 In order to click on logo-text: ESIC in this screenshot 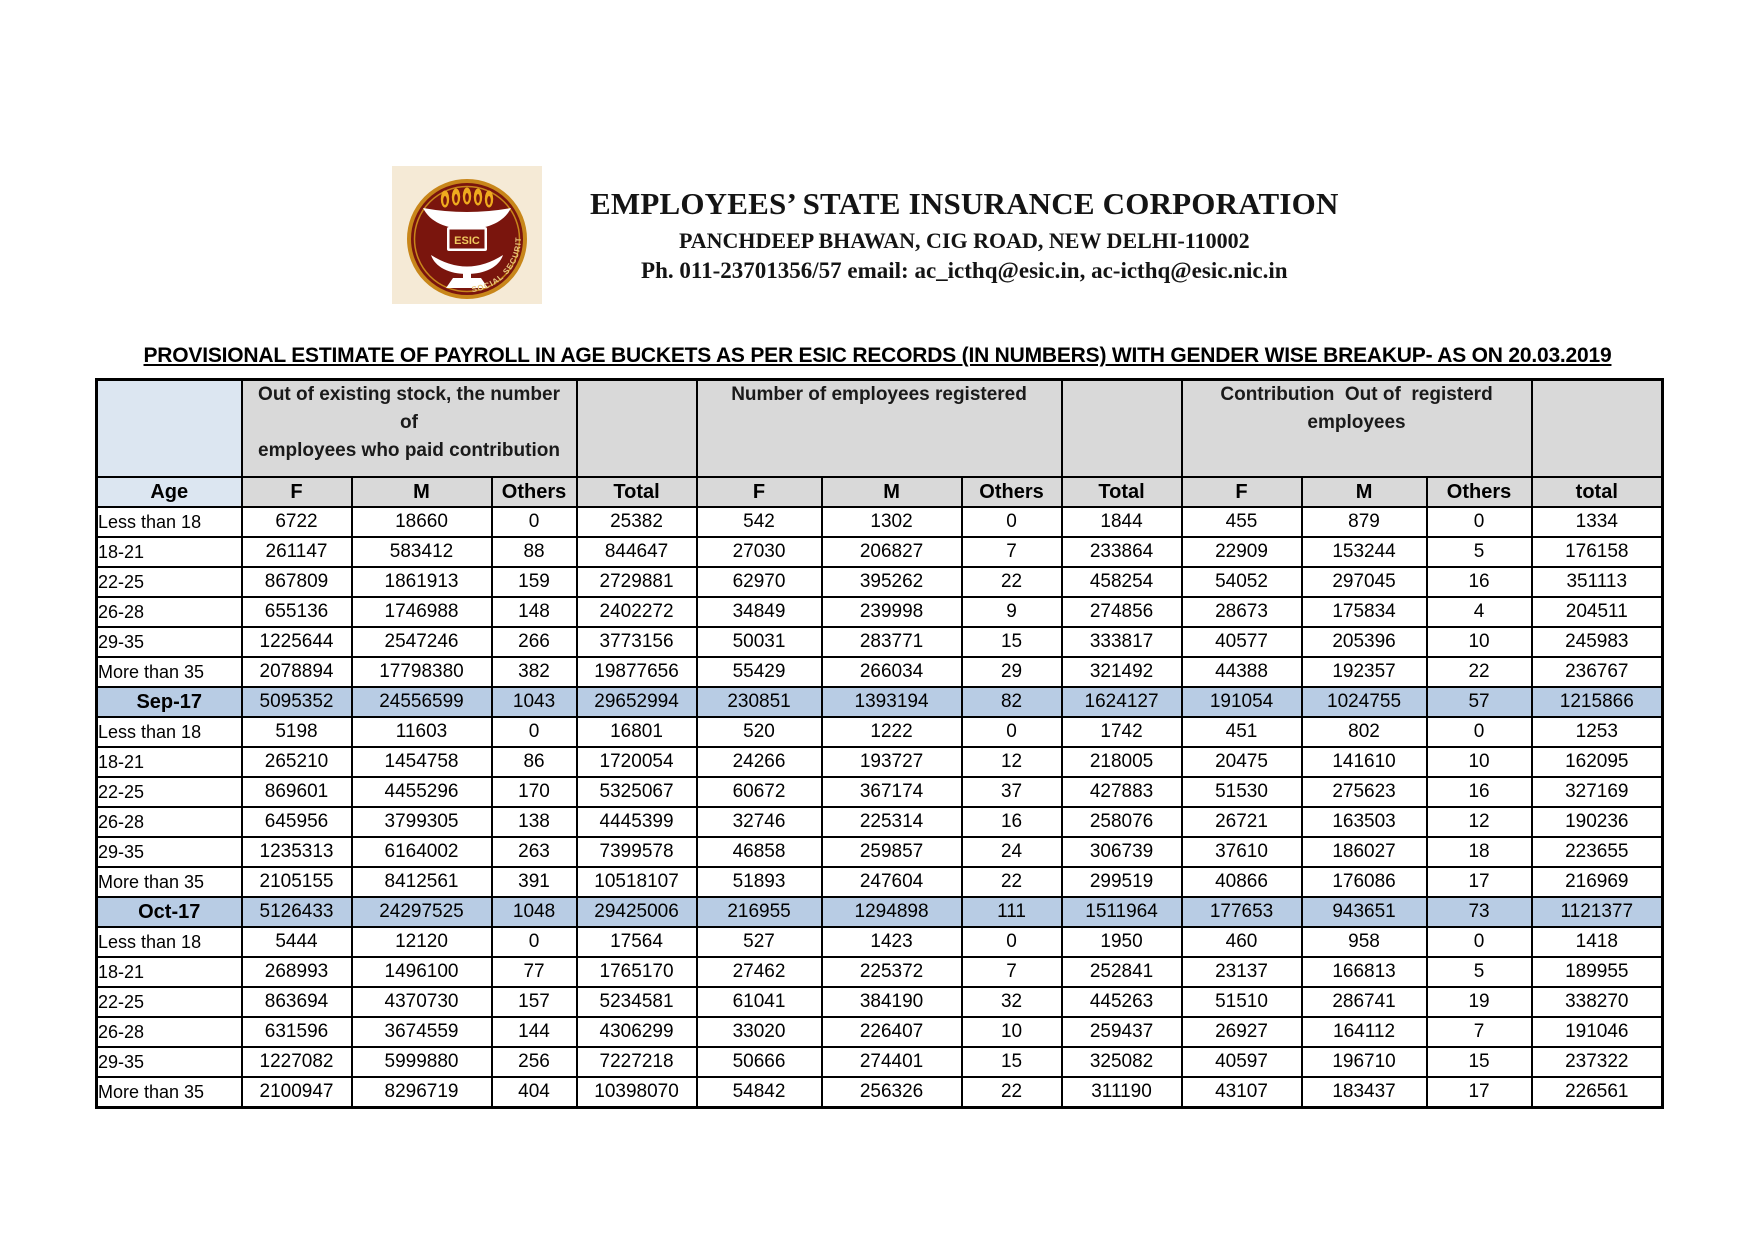, I will do `click(467, 241)`.